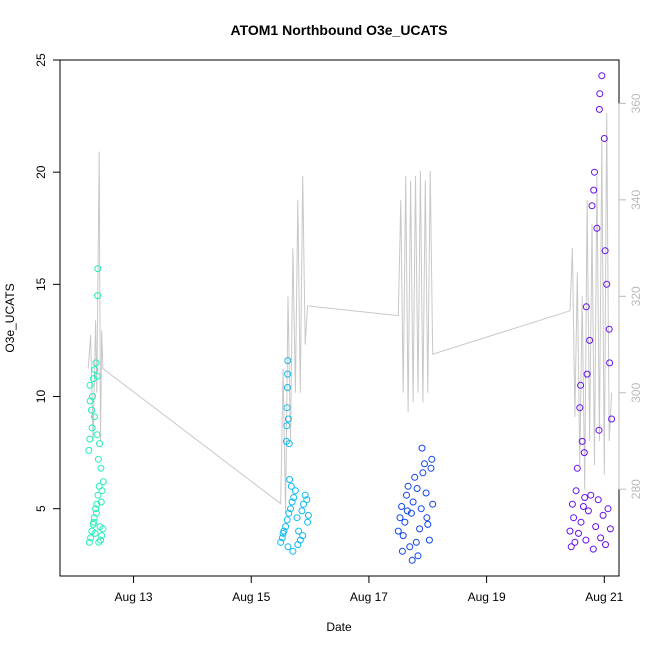 This screenshot has height=650, width=650. Describe the element at coordinates (339, 30) in the screenshot. I see `chart-title: ATOM1 Northbound O3e_UCATS` at that location.